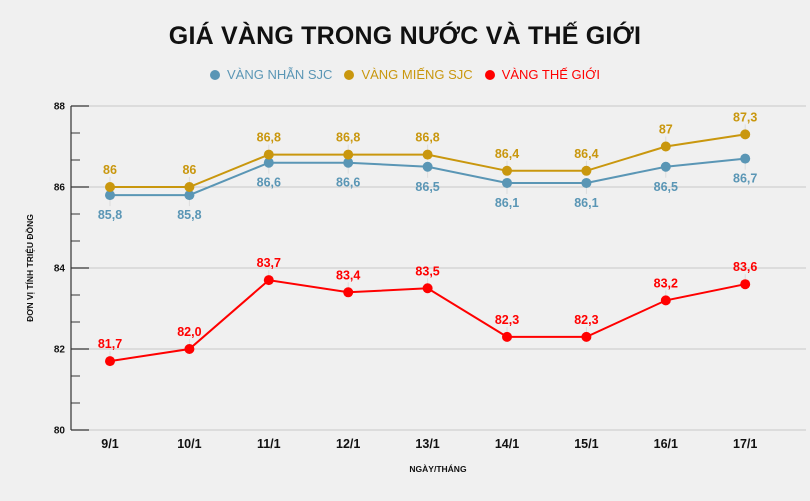 The height and width of the screenshot is (501, 810). What do you see at coordinates (60, 107) in the screenshot?
I see `y-tick-label: 88` at bounding box center [60, 107].